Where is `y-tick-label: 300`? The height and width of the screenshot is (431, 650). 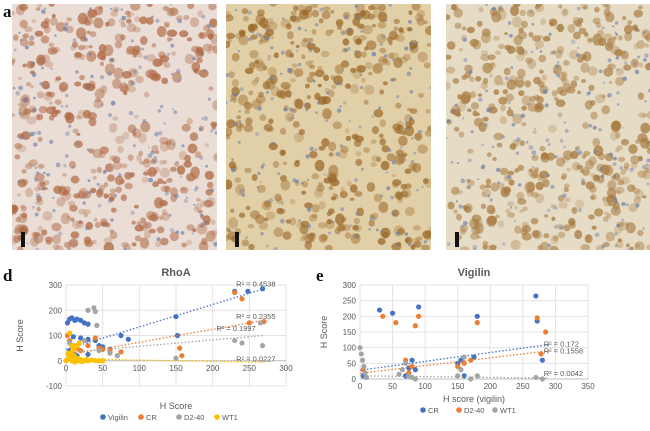
y-tick-label: 300 is located at coordinates (350, 285).